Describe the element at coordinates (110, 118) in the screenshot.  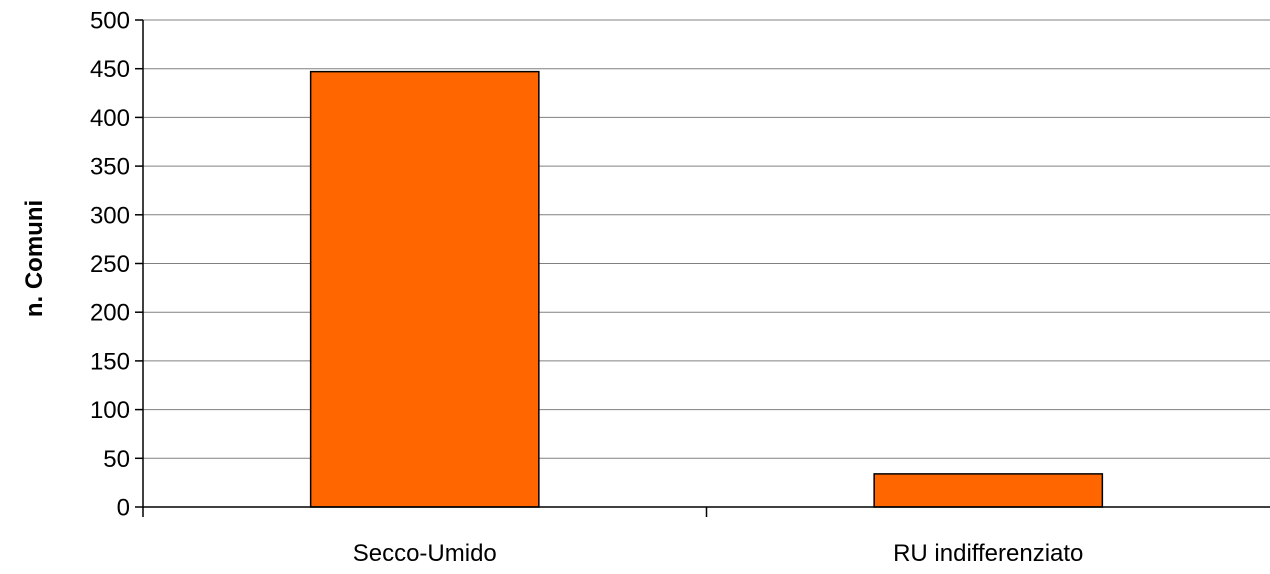
I see `y-tick-label-400: 400` at that location.